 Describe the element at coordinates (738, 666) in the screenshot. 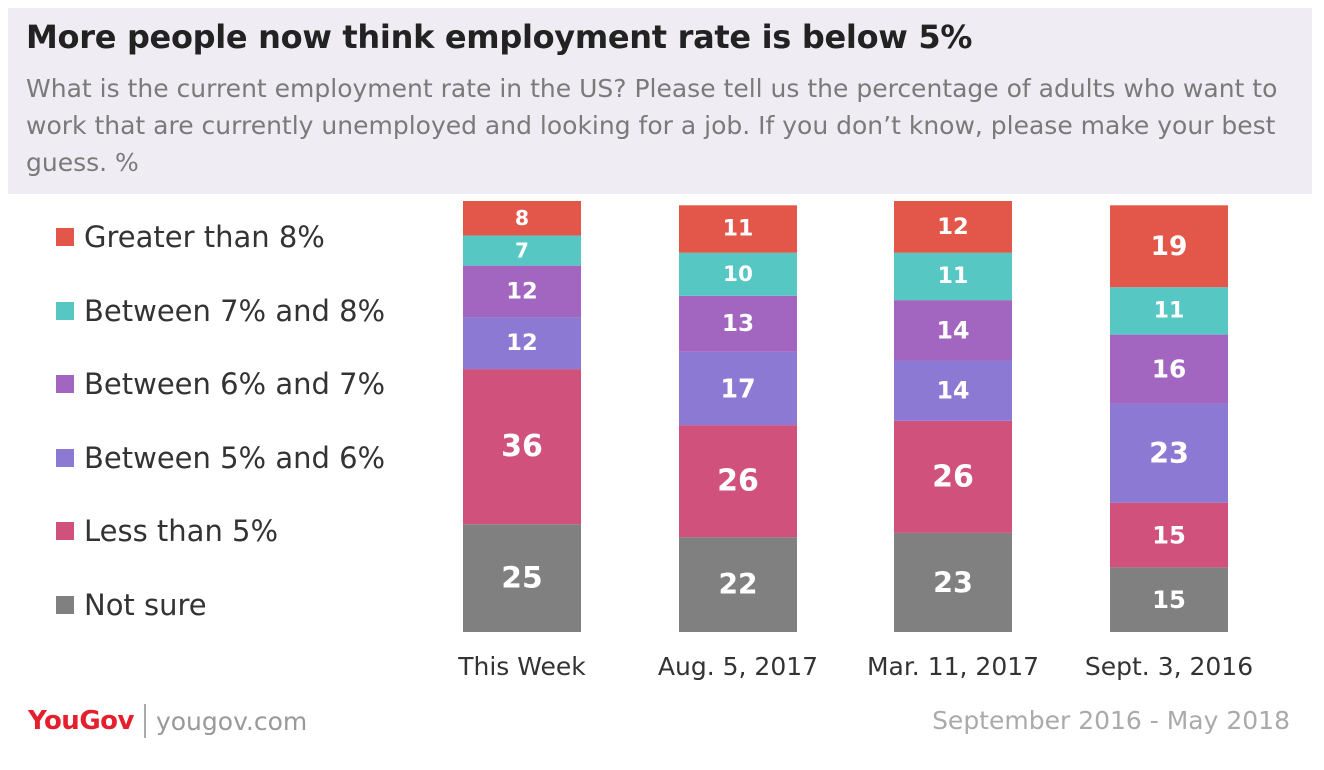

I see `category-label: Aug. 5, 2017` at that location.